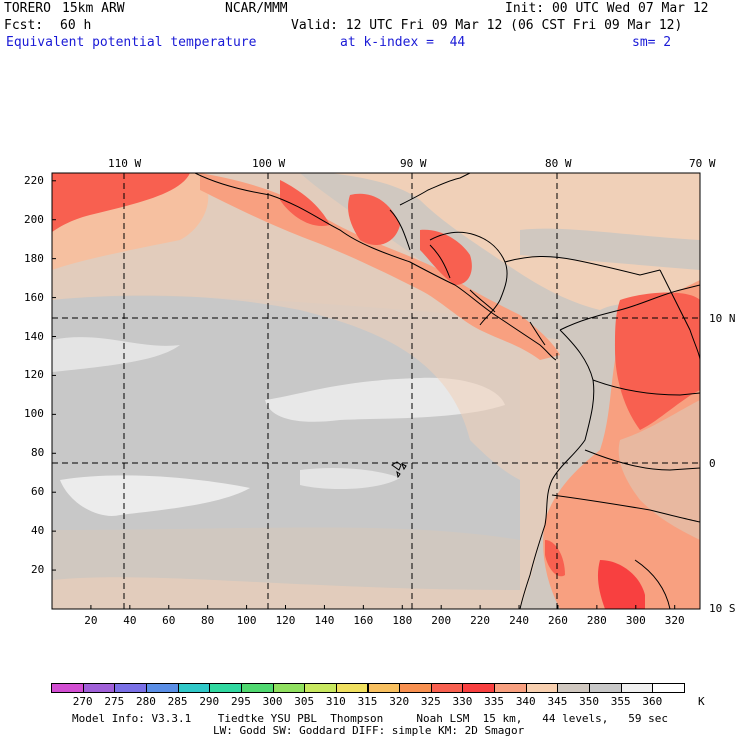 The height and width of the screenshot is (740, 740). What do you see at coordinates (24, 25) in the screenshot?
I see `forecast-label: Fcst:` at bounding box center [24, 25].